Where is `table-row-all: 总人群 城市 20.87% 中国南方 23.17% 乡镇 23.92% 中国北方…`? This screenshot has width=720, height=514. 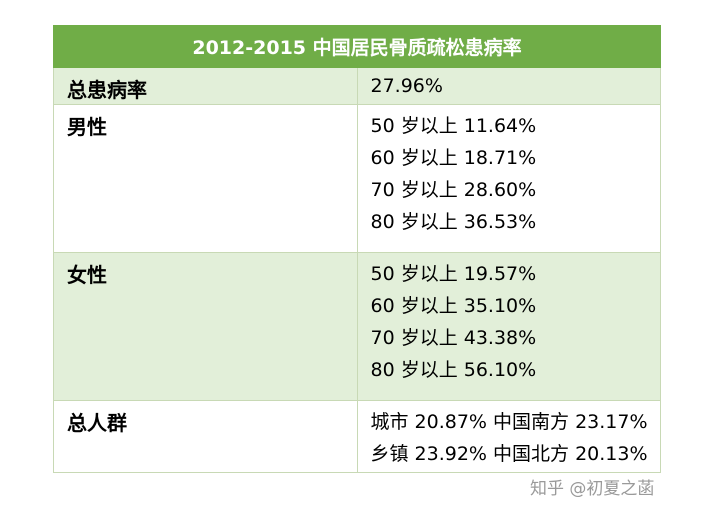 table-row-all: 总人群 城市 20.87% 中国南方 23.17% 乡镇 23.92% 中国北方… is located at coordinates (357, 436).